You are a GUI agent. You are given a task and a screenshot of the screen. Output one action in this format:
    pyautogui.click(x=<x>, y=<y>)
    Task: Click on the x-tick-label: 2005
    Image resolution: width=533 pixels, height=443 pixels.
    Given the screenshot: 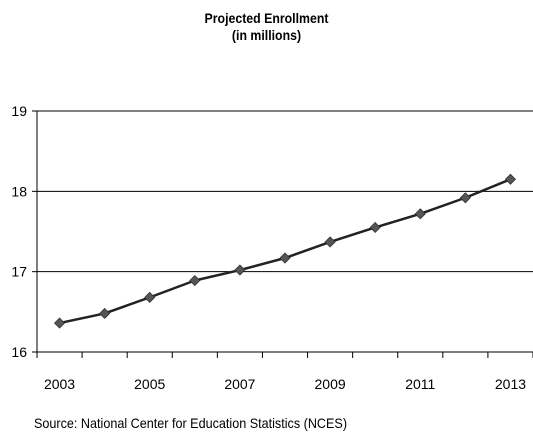 What is the action you would take?
    pyautogui.click(x=149, y=384)
    